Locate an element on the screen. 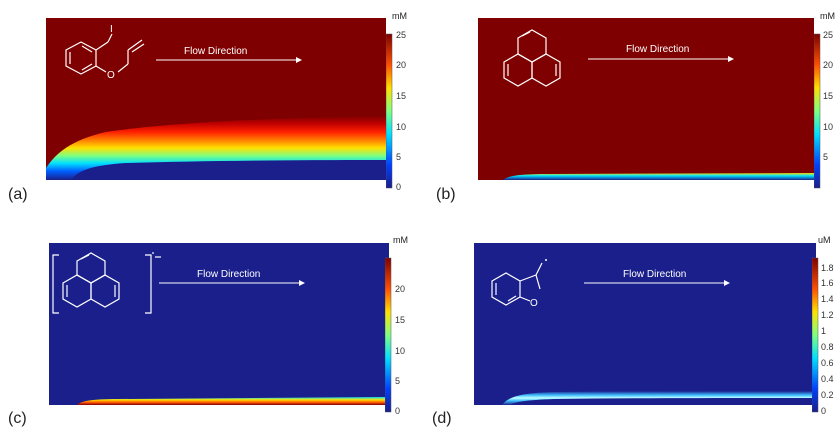 The width and height of the screenshot is (837, 430). colorbar-b-tick-10: 10 is located at coordinates (828, 127).